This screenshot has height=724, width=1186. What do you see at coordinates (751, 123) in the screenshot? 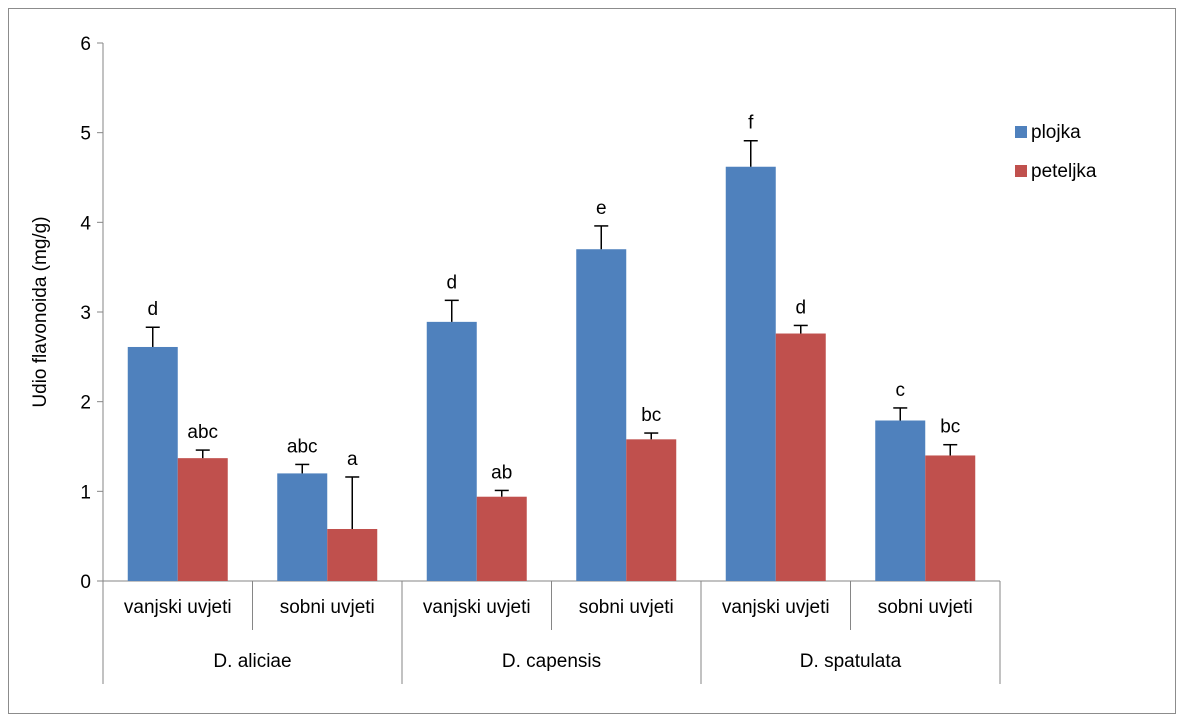
I see `significance-label: f` at bounding box center [751, 123].